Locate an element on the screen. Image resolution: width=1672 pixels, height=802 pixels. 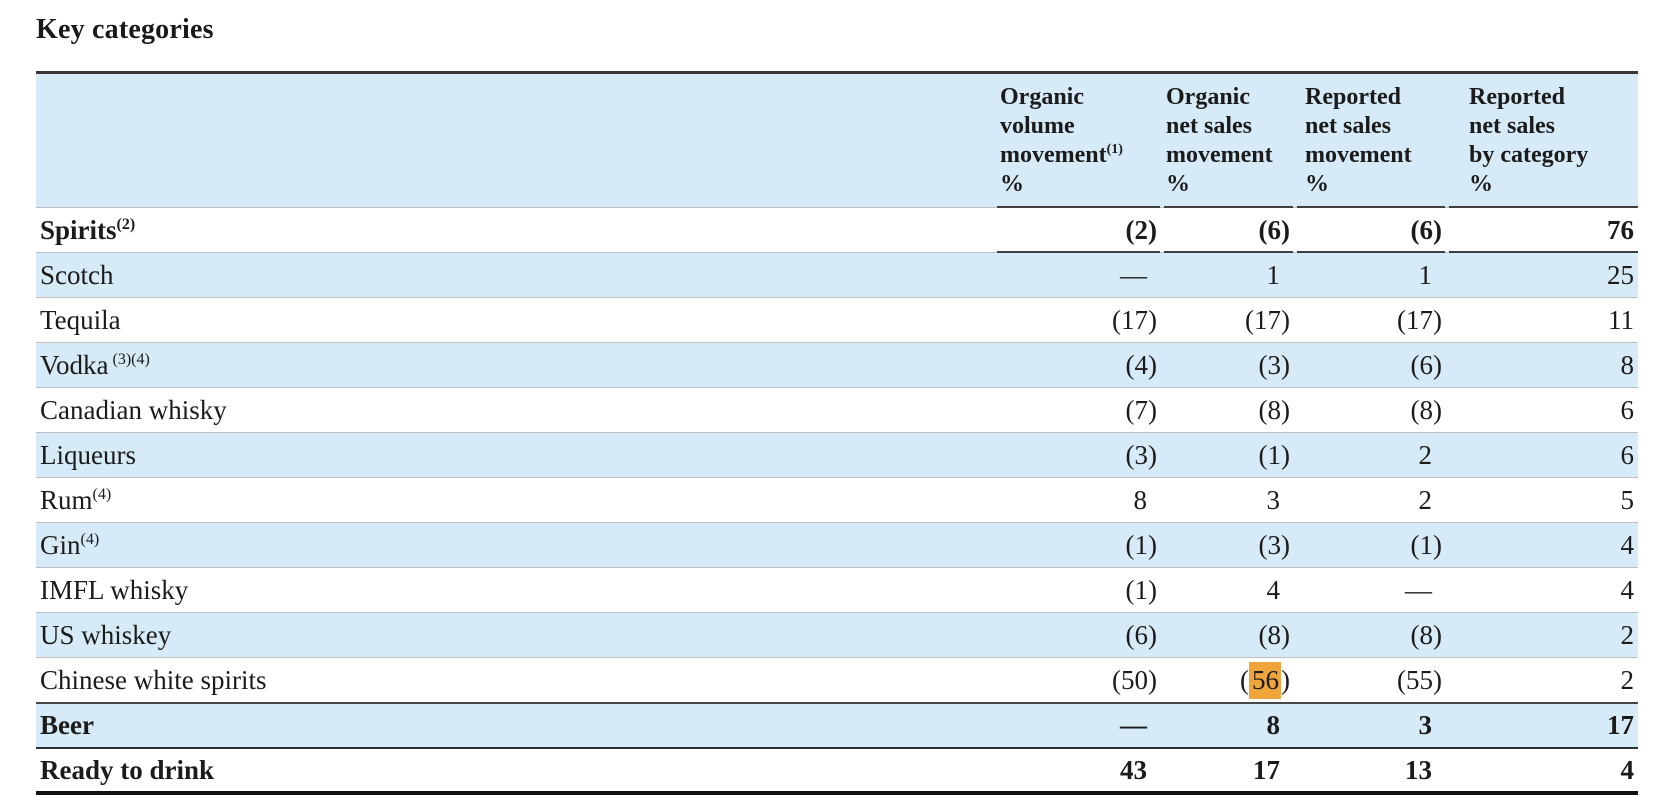
cell-organic-net-sales: 8 is located at coordinates (1226, 724).